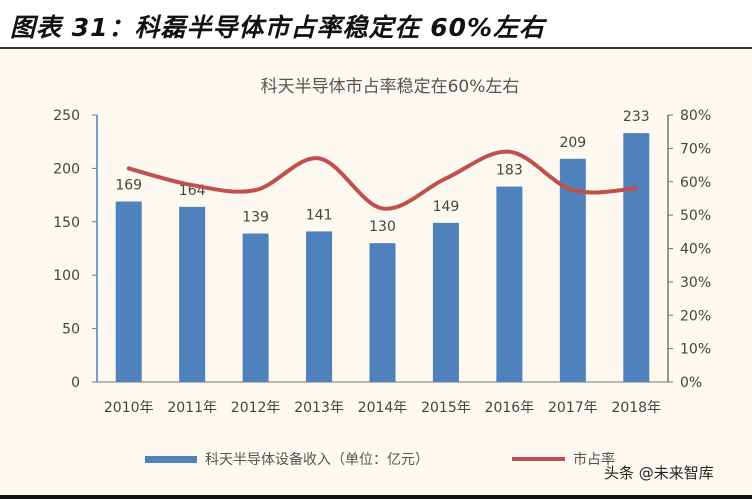  I want to click on bar-data-label: 141, so click(319, 215).